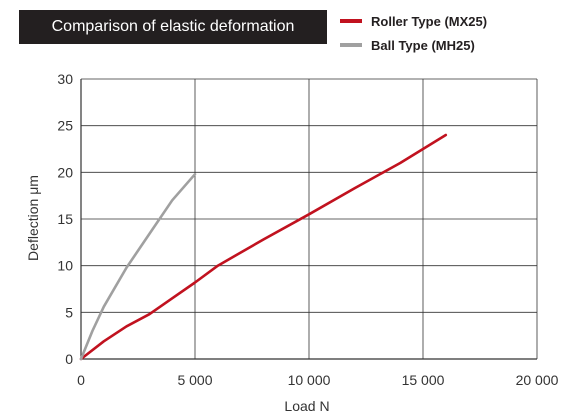 Image resolution: width=563 pixels, height=413 pixels. What do you see at coordinates (194, 380) in the screenshot?
I see `x-tick-label: 5 000` at bounding box center [194, 380].